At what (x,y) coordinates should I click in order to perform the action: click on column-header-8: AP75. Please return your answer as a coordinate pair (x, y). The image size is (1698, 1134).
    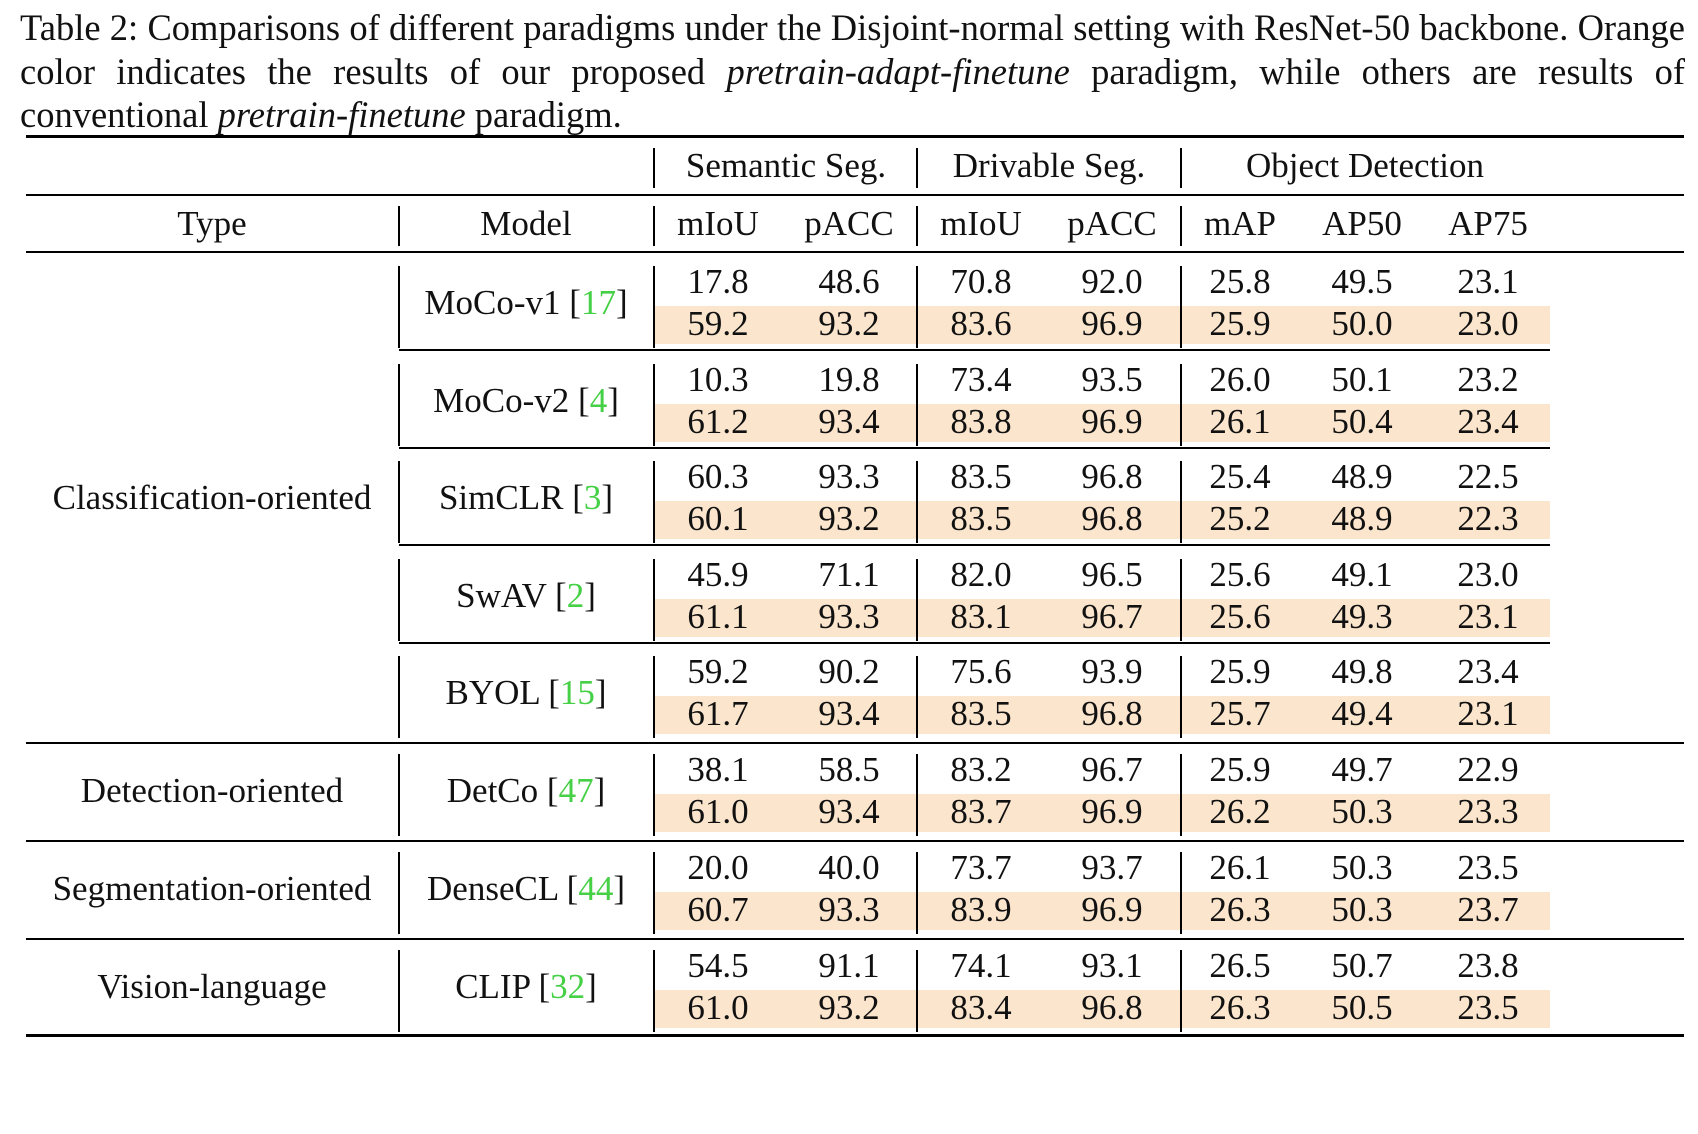
    Looking at the image, I should click on (1488, 223).